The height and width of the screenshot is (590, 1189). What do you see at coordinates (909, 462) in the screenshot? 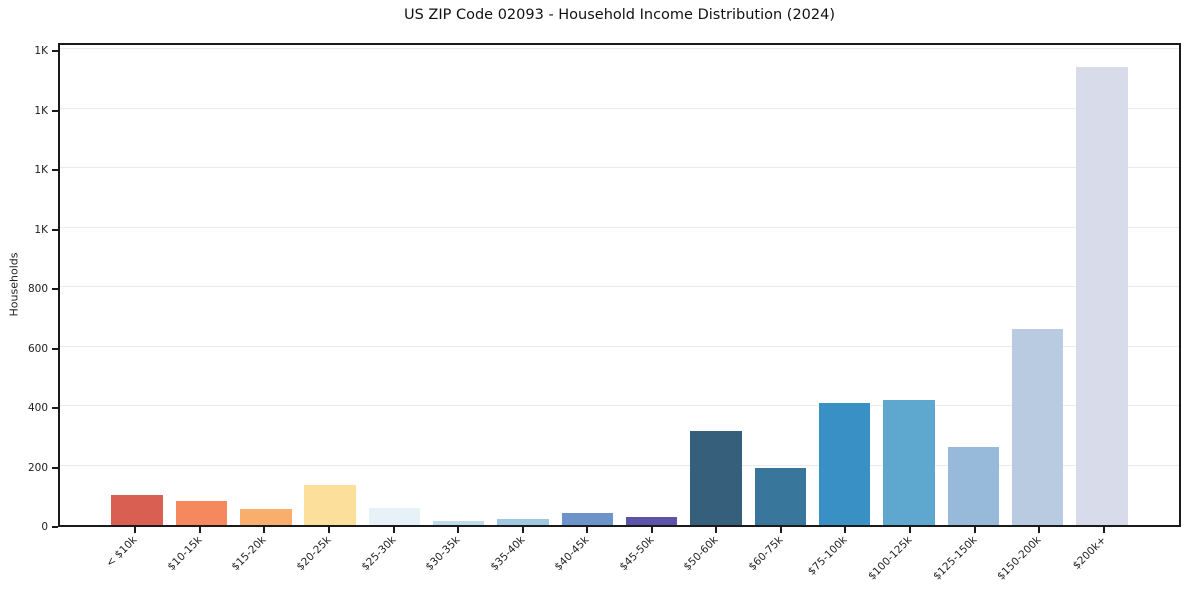
I see `bar-100-125k` at bounding box center [909, 462].